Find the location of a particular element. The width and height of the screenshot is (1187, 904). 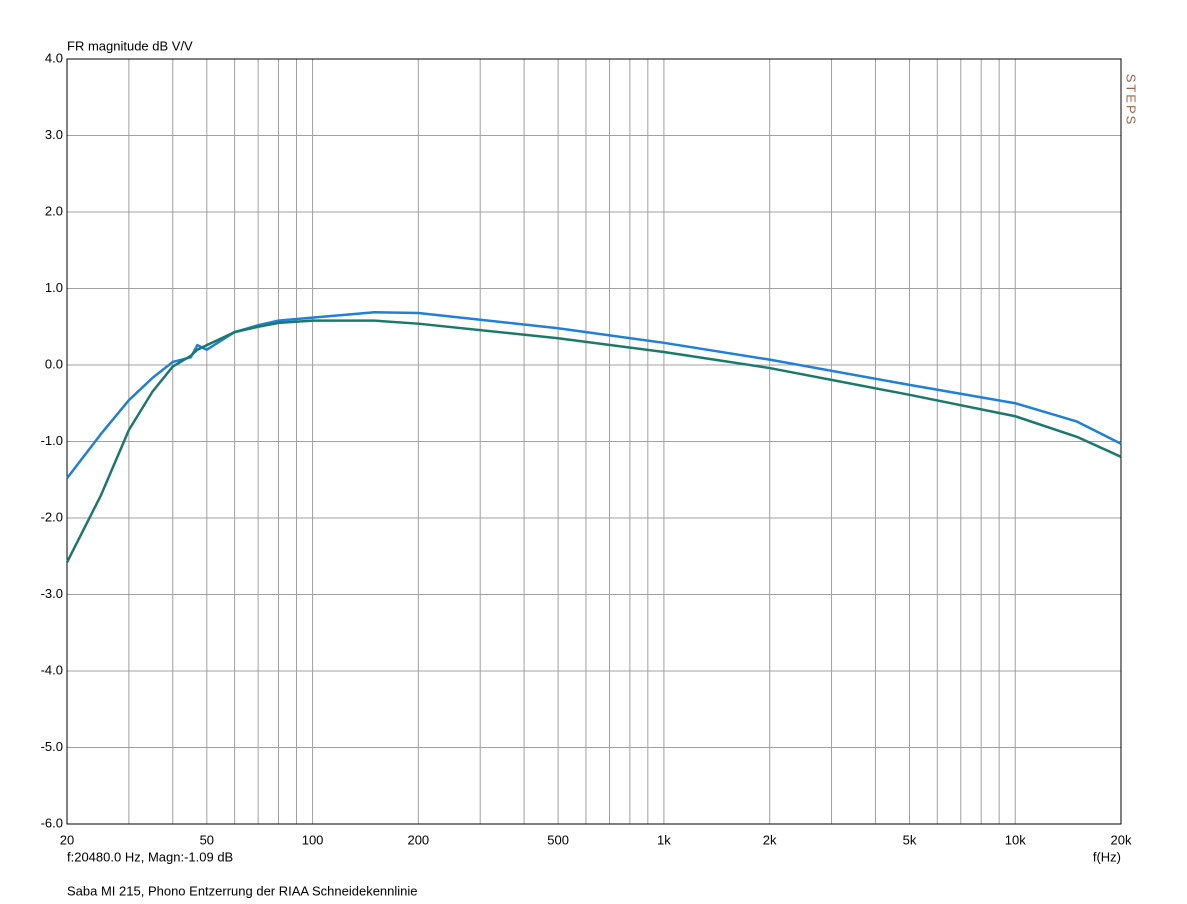

y-tick-label: -2.0 is located at coordinates (52, 516).